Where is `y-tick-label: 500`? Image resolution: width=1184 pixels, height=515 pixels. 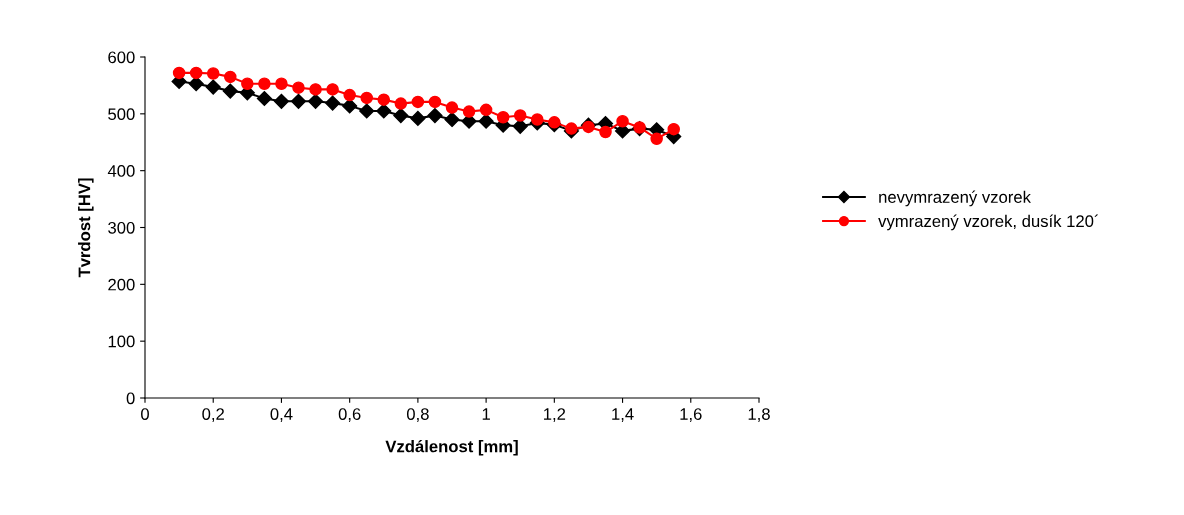 y-tick-label: 500 is located at coordinates (121, 114).